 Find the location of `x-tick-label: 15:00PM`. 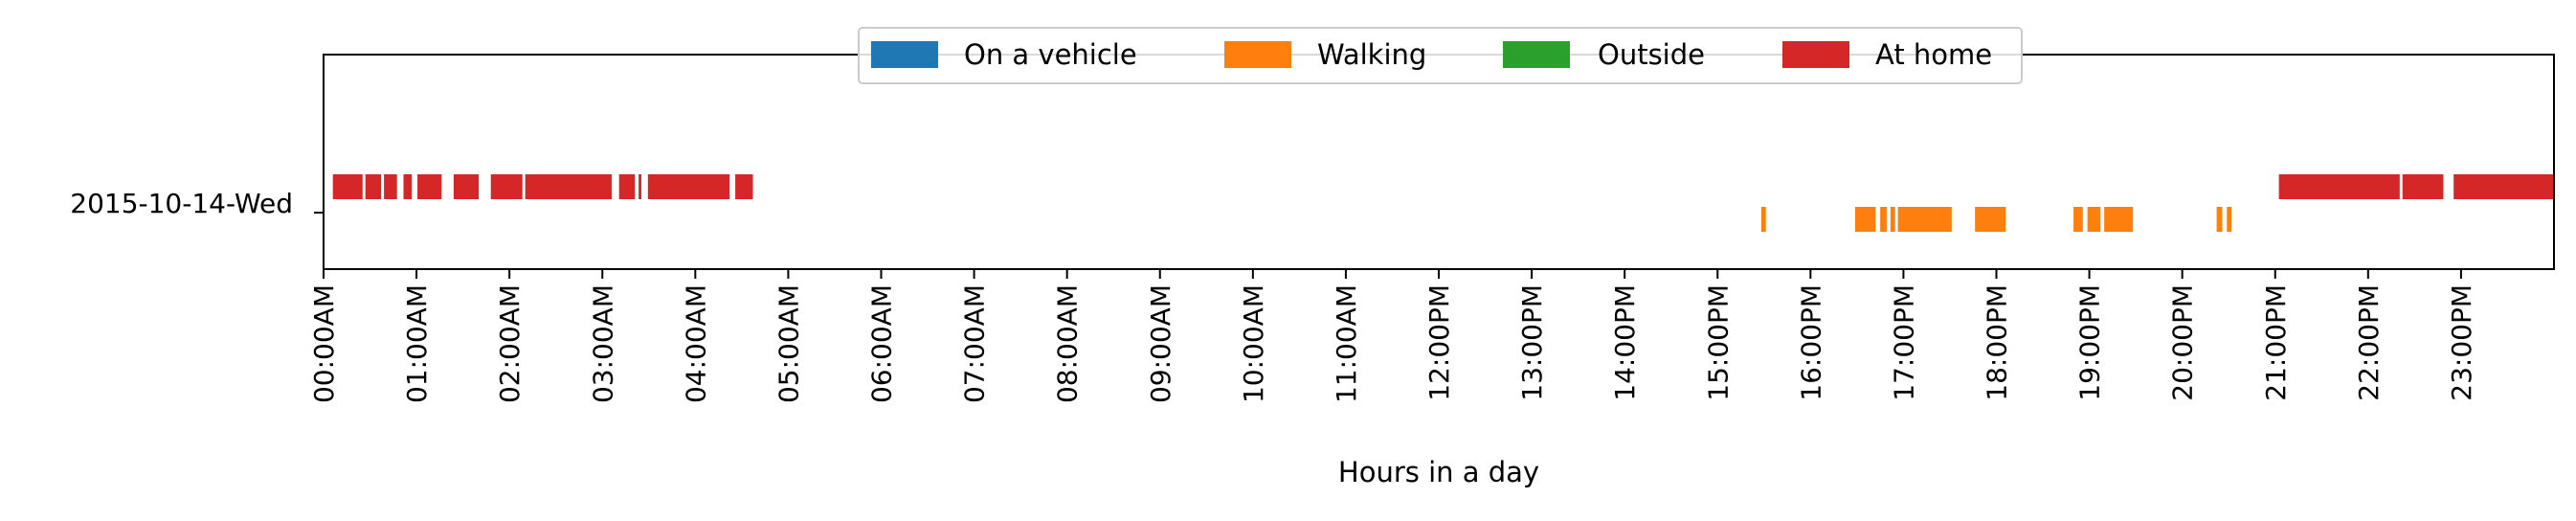

x-tick-label: 15:00PM is located at coordinates (1718, 342).